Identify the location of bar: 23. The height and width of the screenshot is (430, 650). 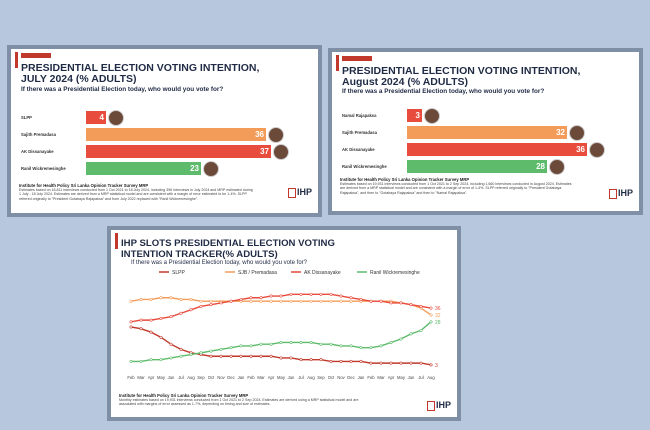
(143, 168).